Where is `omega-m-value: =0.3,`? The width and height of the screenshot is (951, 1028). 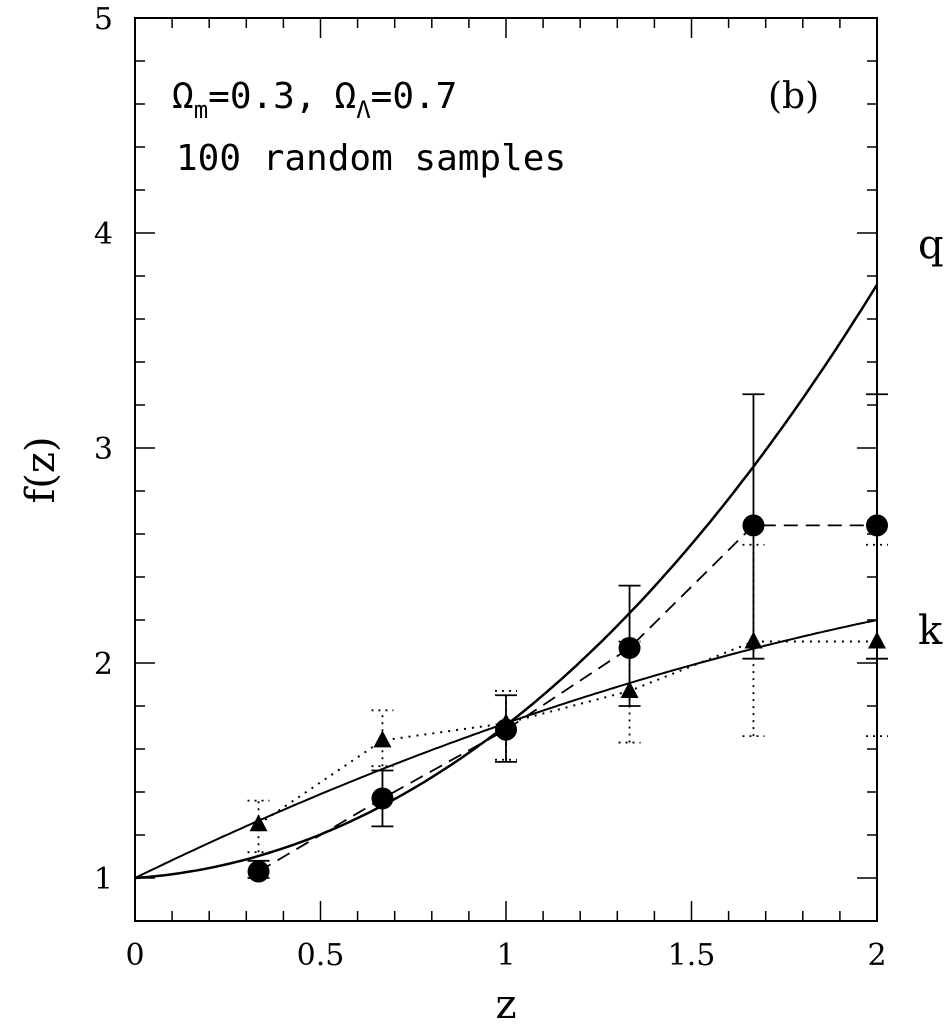
omega-m-value: =0.3, is located at coordinates (262, 96).